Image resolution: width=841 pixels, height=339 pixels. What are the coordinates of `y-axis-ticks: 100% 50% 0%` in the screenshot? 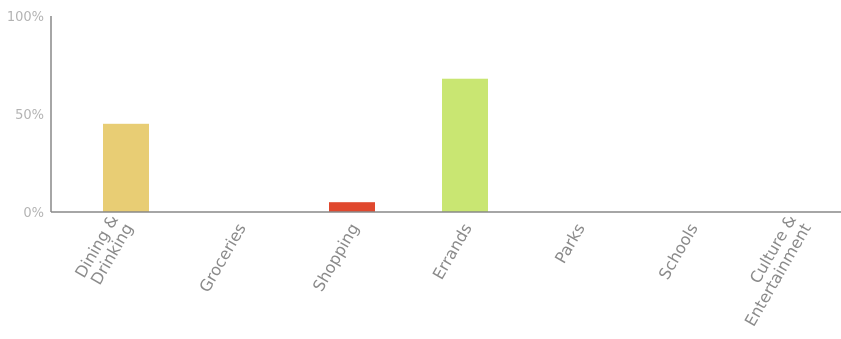 It's located at (25, 115).